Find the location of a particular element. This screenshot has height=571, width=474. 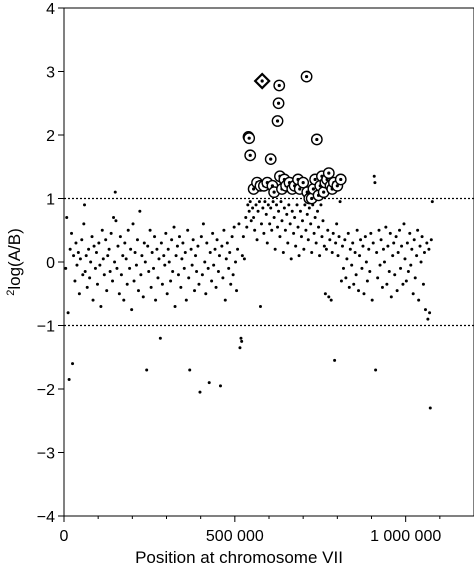

y-tick-label: 0 is located at coordinates (50, 263).